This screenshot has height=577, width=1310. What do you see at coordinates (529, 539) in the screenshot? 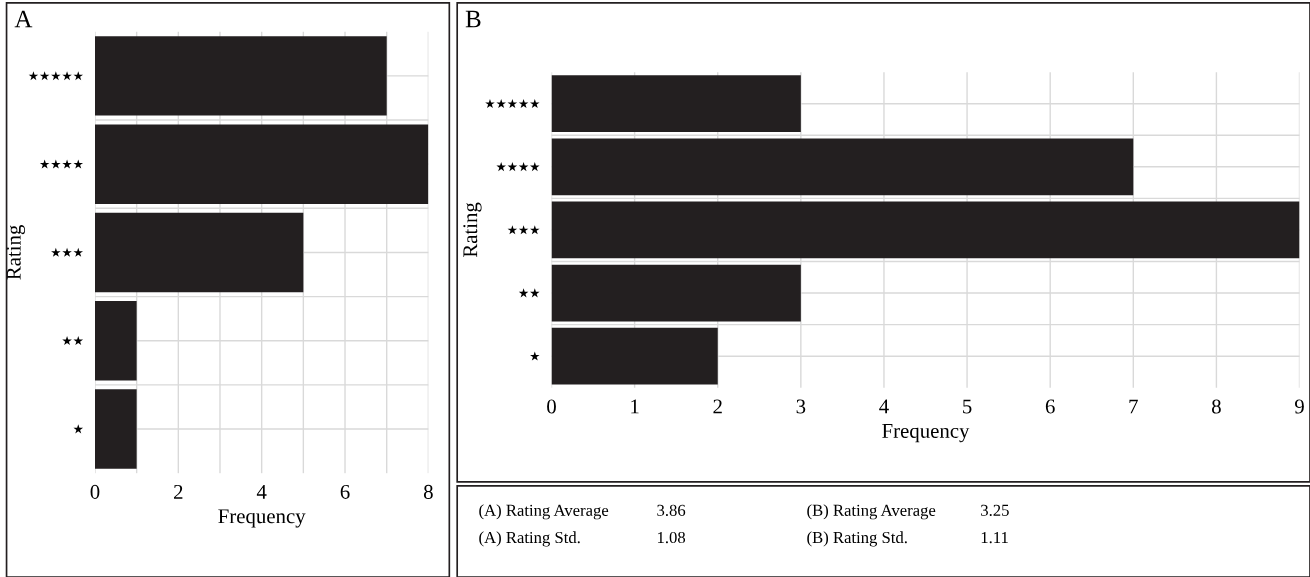
I see `text: (A) Rating Std.` at bounding box center [529, 539].